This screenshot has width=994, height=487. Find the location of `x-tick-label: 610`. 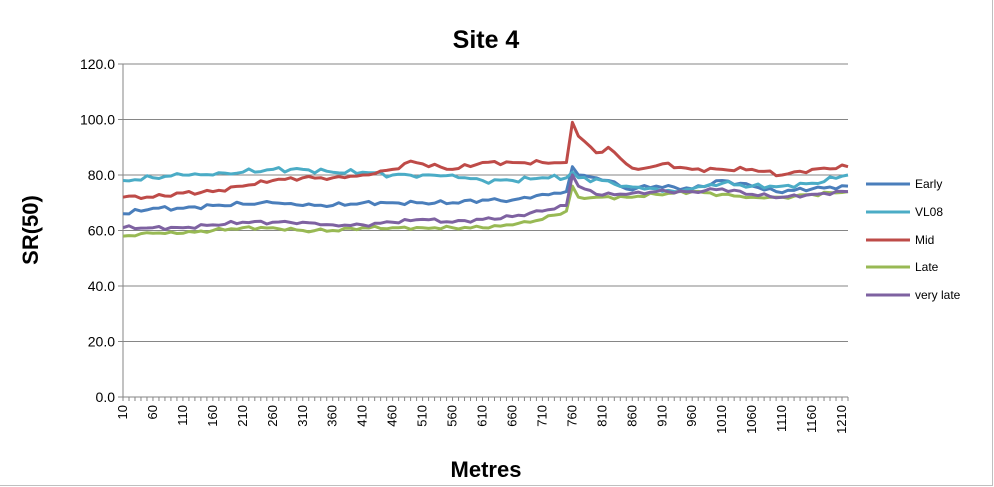

x-tick-label: 610 is located at coordinates (482, 416).